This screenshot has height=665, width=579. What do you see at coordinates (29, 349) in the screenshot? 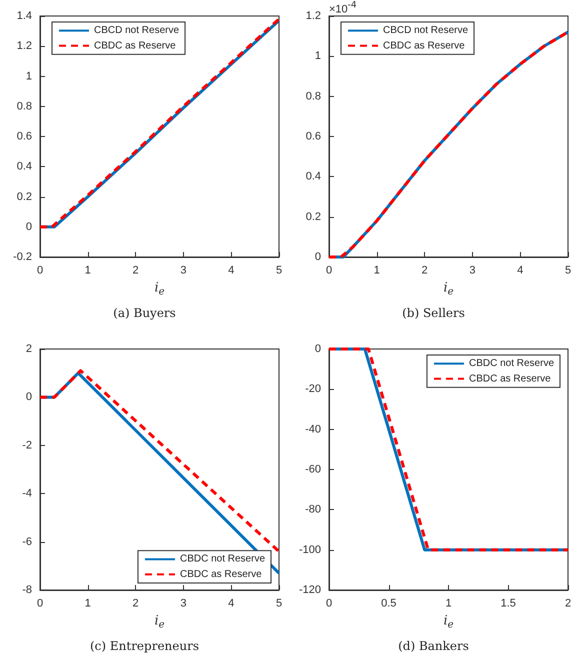
I see `y-tick-label: 2` at bounding box center [29, 349].